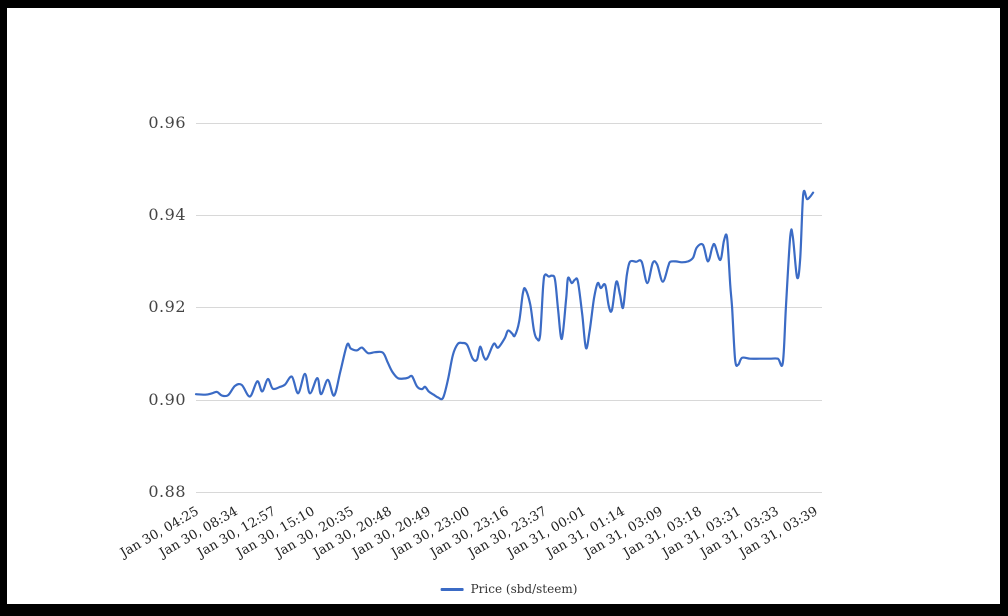  Describe the element at coordinates (167, 399) in the screenshot. I see `y-tick-label: 0.90` at that location.